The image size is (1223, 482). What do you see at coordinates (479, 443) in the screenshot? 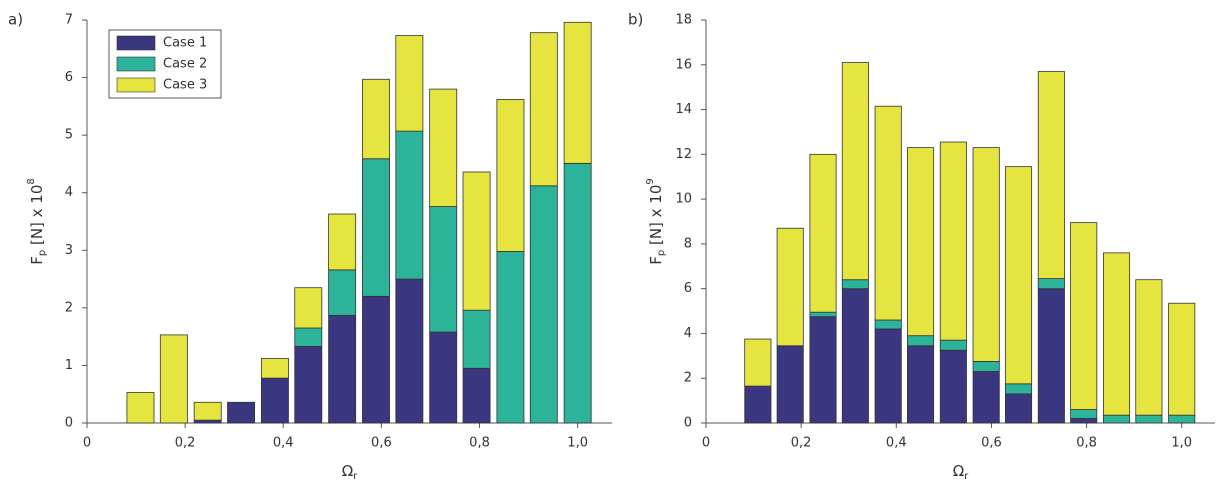
I see `x-tick-label: 0,8` at bounding box center [479, 443].